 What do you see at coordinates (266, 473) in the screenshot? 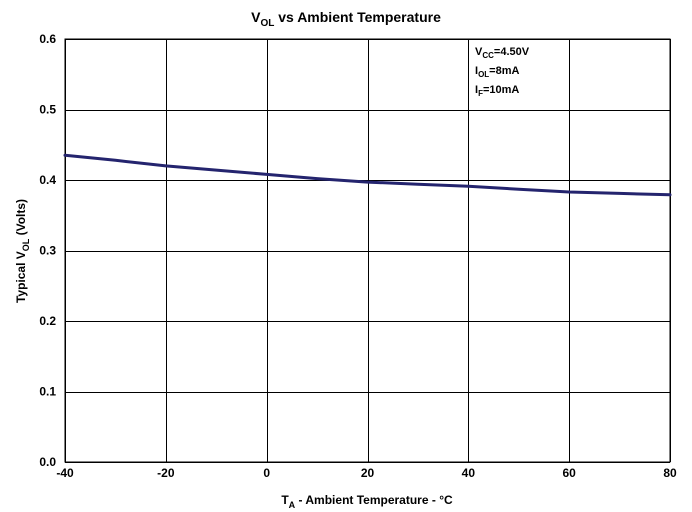
I see `x-tick-label: 0` at bounding box center [266, 473].